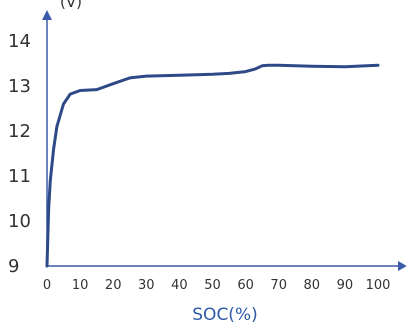  Describe the element at coordinates (224, 315) in the screenshot. I see `x-axis-label: SOC(%)` at that location.